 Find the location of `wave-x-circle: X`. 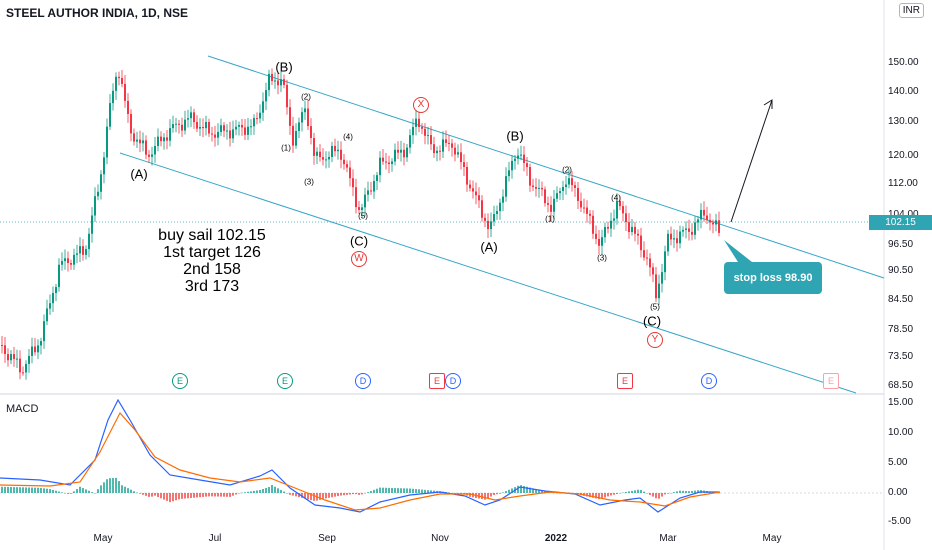

wave-x-circle: X is located at coordinates (421, 105).